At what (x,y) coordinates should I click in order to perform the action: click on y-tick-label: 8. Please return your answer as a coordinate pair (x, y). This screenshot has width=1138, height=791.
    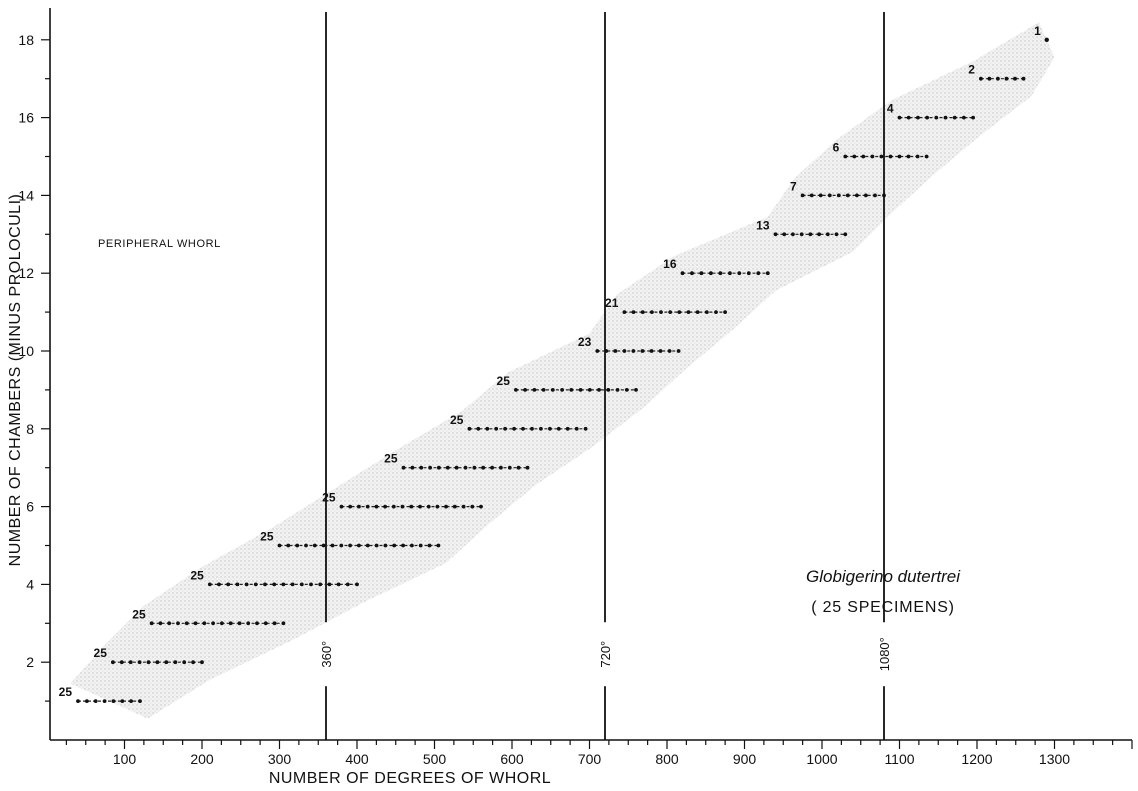
    Looking at the image, I should click on (30, 429).